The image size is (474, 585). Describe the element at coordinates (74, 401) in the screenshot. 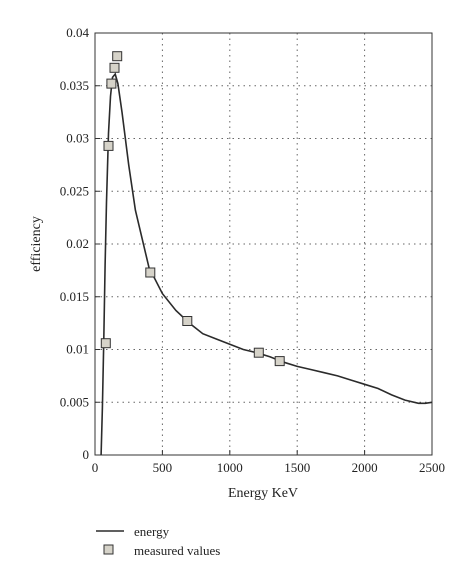

I see `y-tick-label: 0.005` at that location.